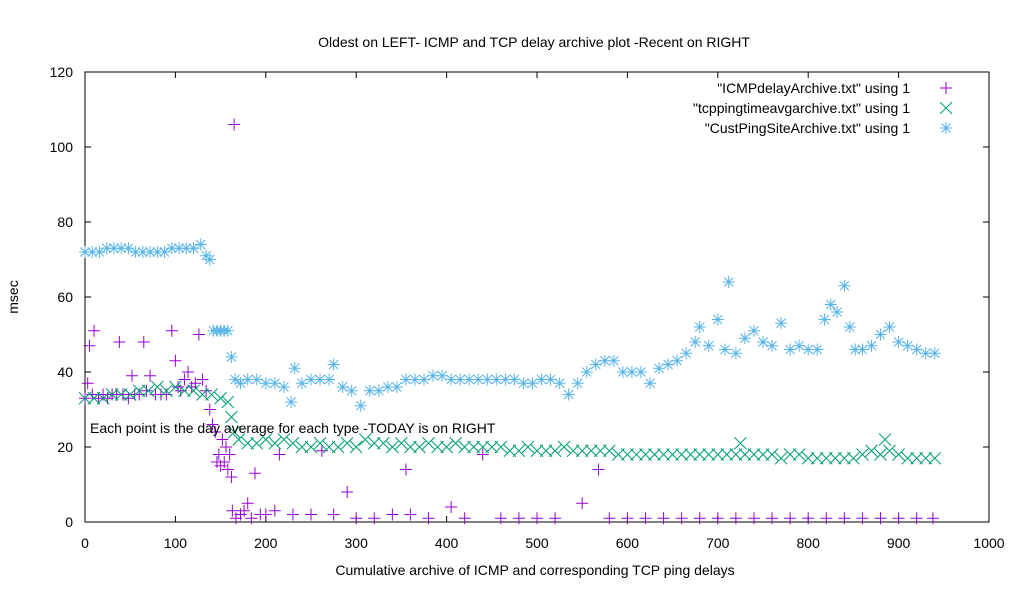  What do you see at coordinates (65, 297) in the screenshot?
I see `y-tick-label: 60` at bounding box center [65, 297].